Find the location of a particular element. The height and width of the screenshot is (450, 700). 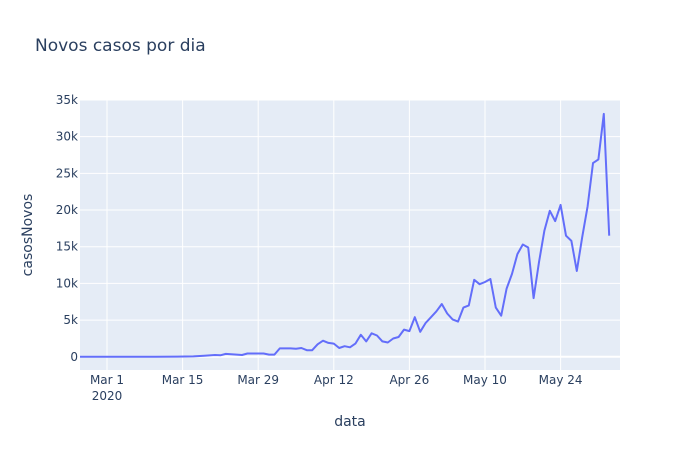

x-tick-label: May 10 is located at coordinates (485, 380).